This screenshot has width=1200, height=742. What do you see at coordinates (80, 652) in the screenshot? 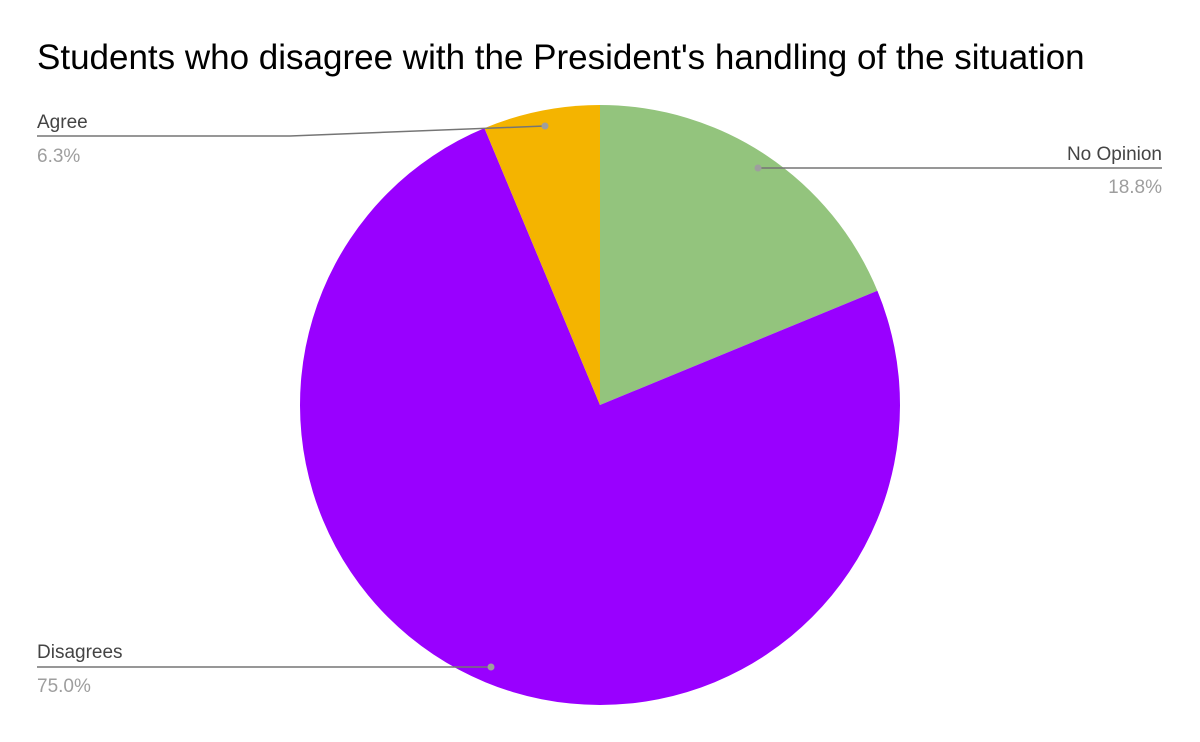
I see `slice-label-disagrees: Disagrees` at bounding box center [80, 652].